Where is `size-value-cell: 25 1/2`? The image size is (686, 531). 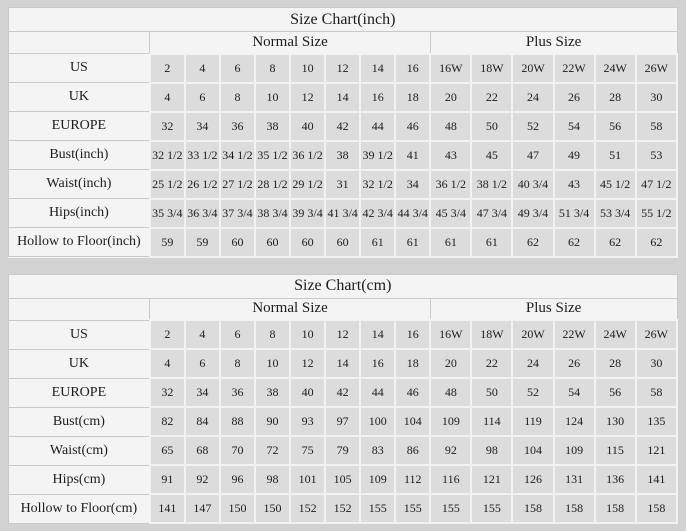
size-value-cell: 25 1/2 is located at coordinates (167, 184).